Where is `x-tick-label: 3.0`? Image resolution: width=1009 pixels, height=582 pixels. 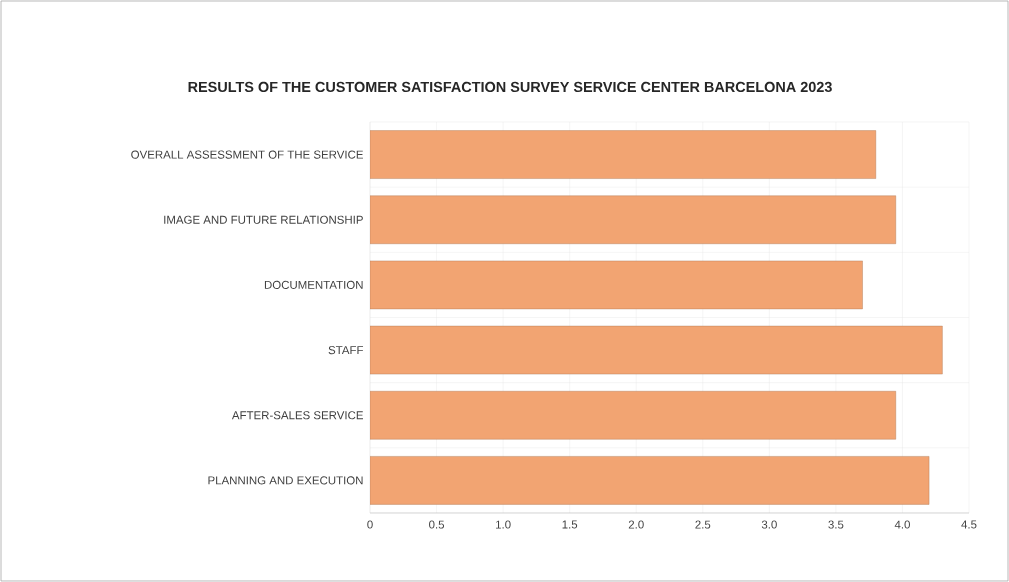 x-tick-label: 3.0 is located at coordinates (769, 524).